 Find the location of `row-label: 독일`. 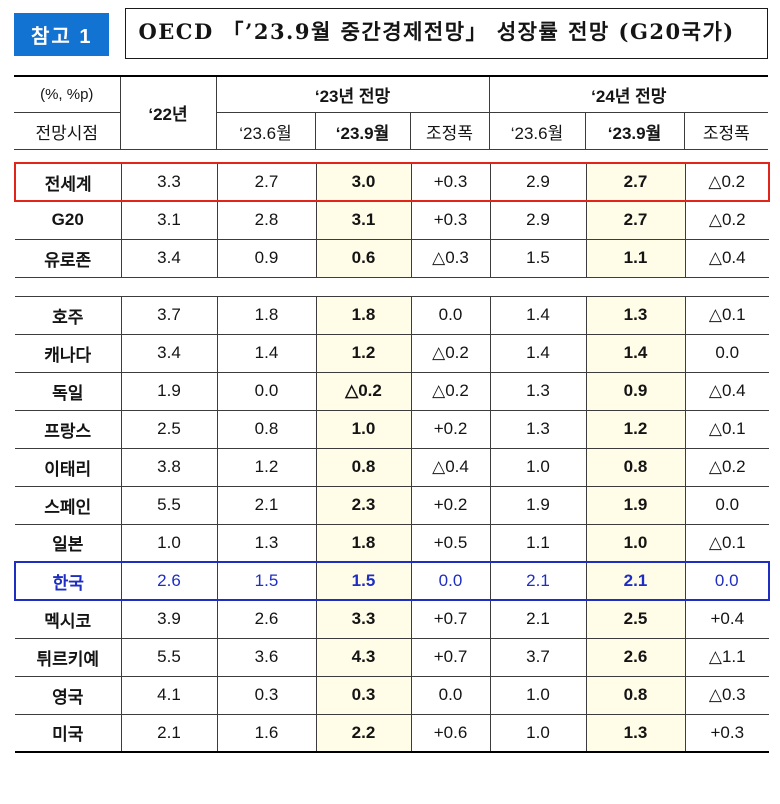

row-label: 독일 is located at coordinates (68, 391).